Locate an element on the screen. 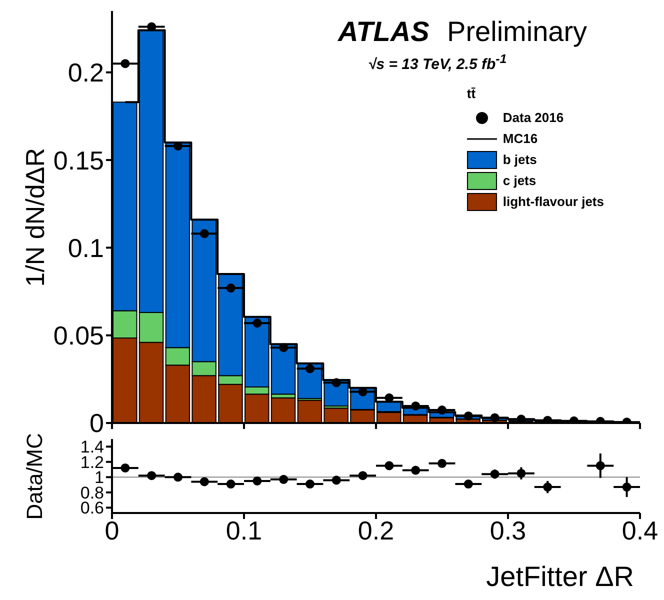 This screenshot has height=600, width=664. y-tick-label: 0.2 is located at coordinates (86, 73).